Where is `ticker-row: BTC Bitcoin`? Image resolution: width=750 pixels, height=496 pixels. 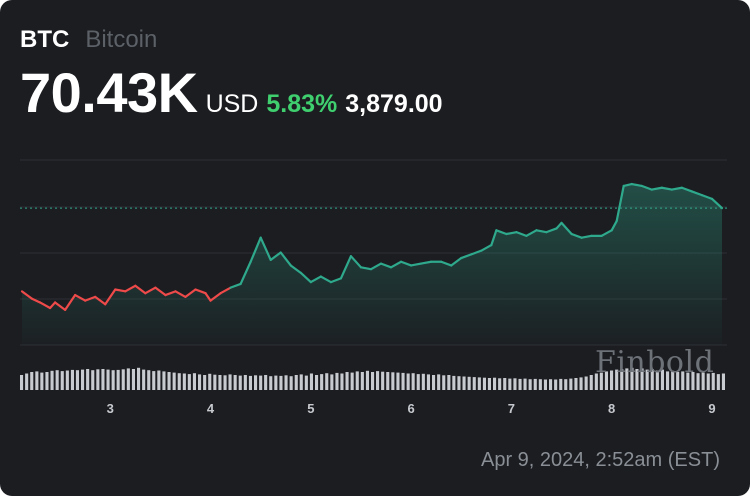
ticker-row: BTC Bitcoin is located at coordinates (231, 40).